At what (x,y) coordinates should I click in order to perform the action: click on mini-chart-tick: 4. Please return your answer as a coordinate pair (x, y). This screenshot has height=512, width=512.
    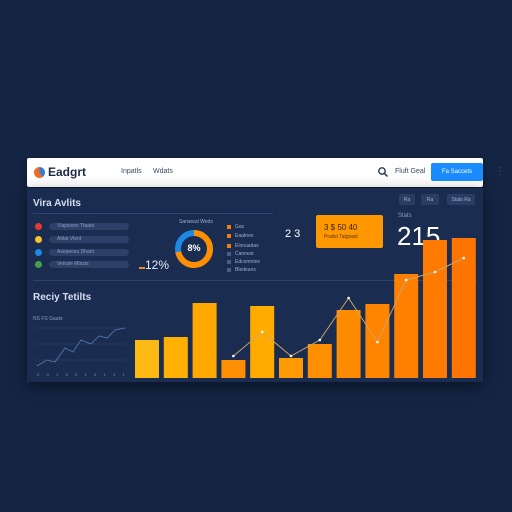
    Looking at the image, I should click on (114, 374).